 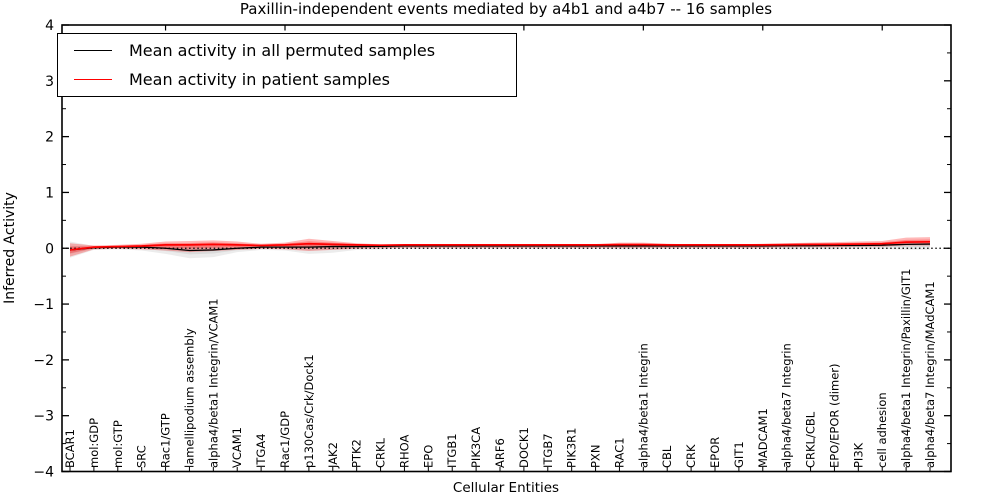 What do you see at coordinates (237, 447) in the screenshot?
I see `x-tick-label: VCAM1` at bounding box center [237, 447].